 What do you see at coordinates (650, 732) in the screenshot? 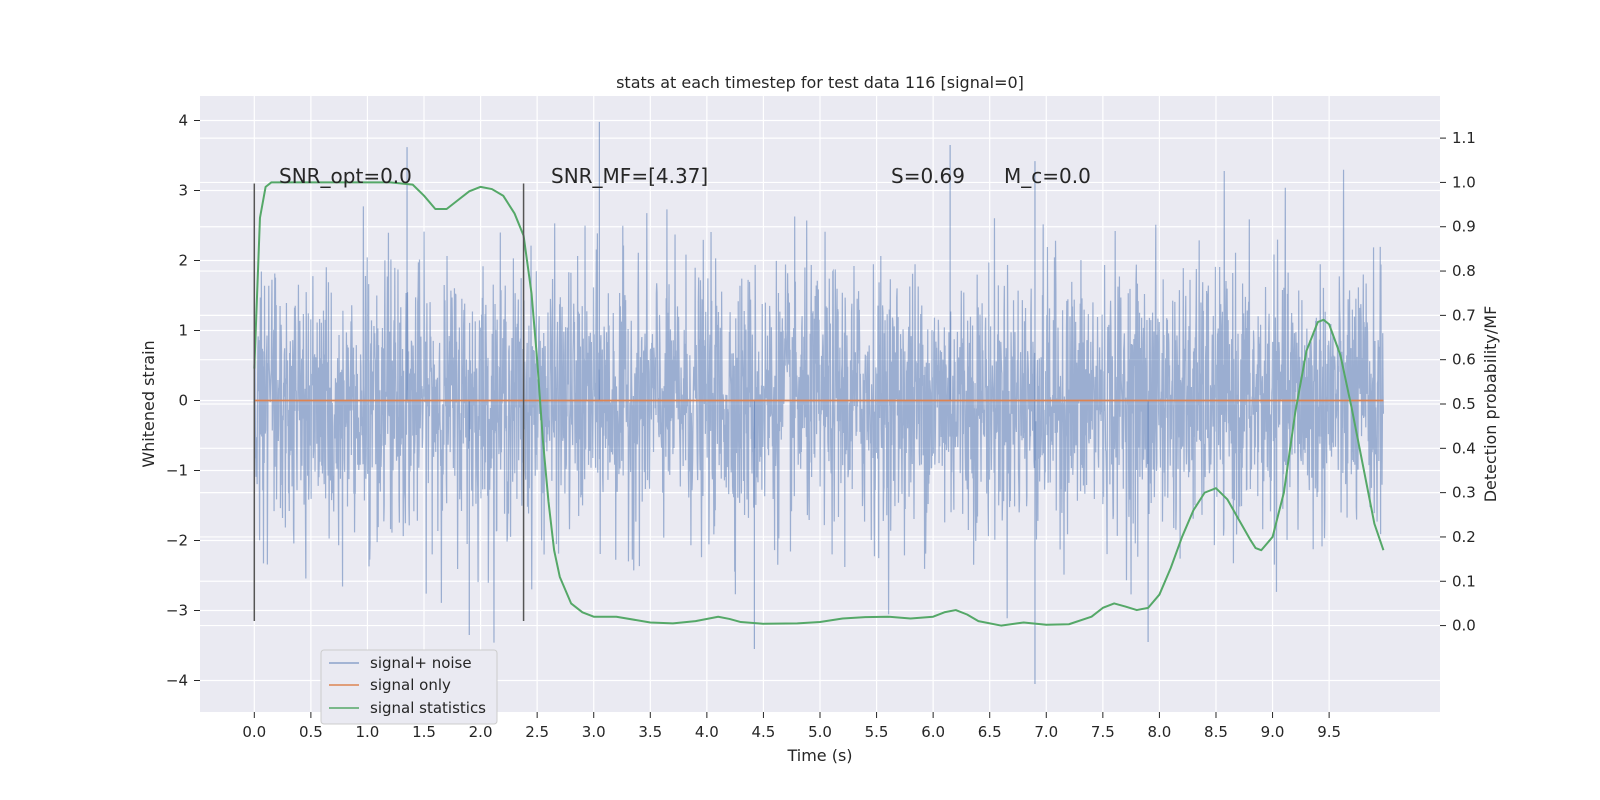
I see `x-tick-label-7: 3.5` at bounding box center [650, 732].